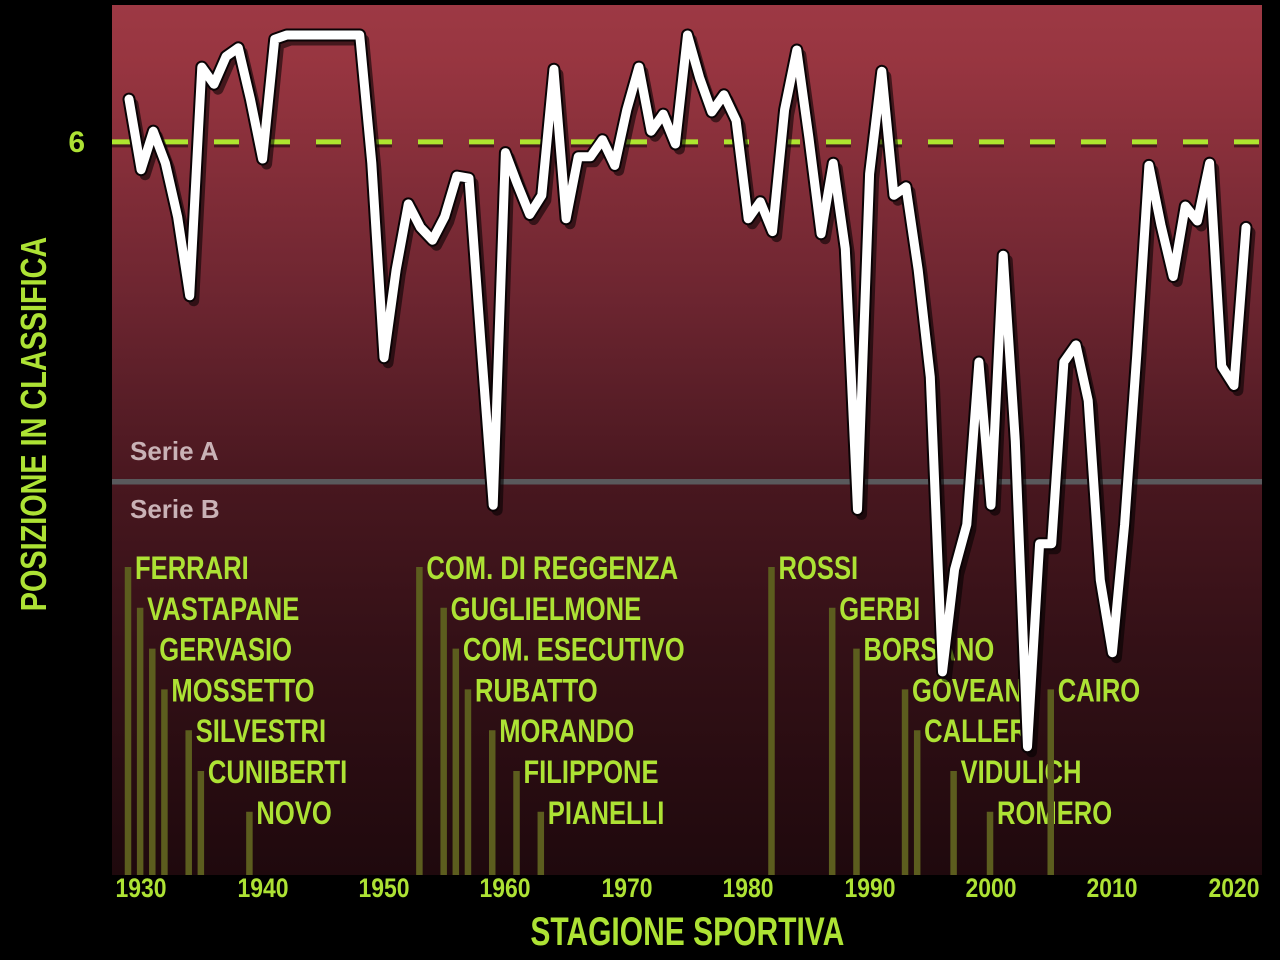  I want to click on x-tick-text: 1950, so click(384, 888).